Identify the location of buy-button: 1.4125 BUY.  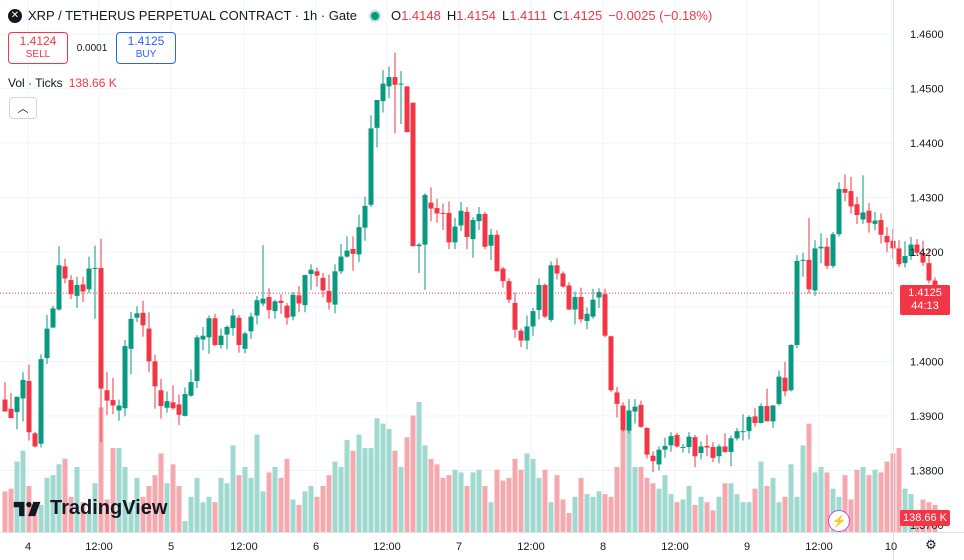
(146, 48).